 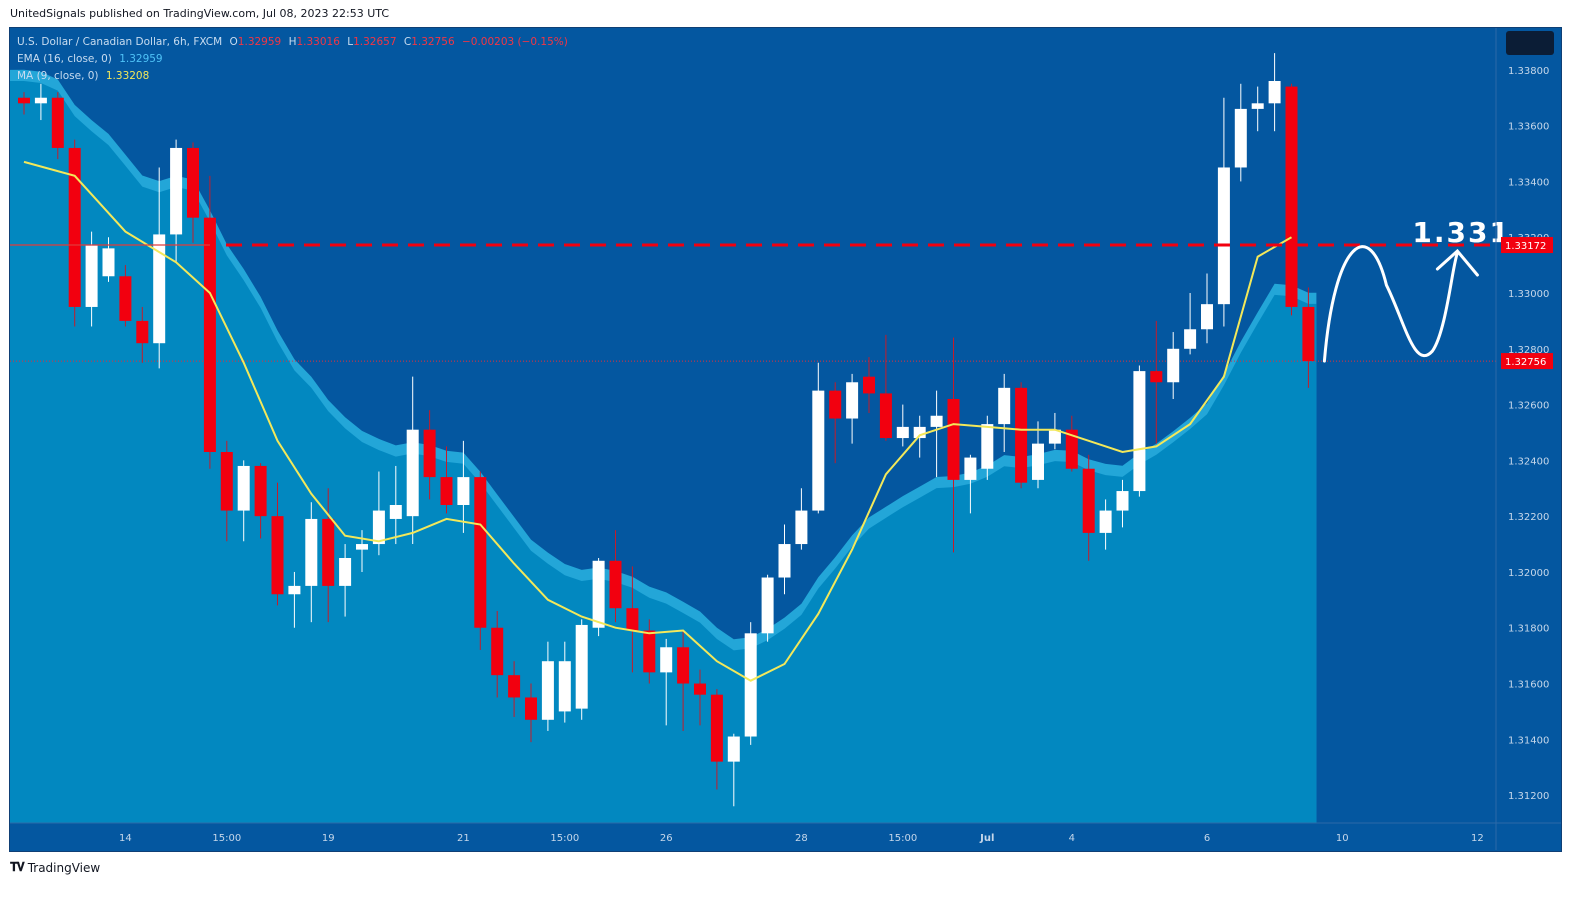 I want to click on price-tag, so click(x=1527, y=245).